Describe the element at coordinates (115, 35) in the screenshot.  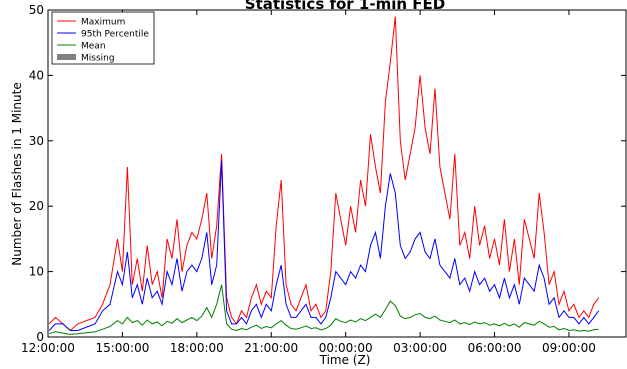
I see `legend-label-95th-percentile: 95th Percentile` at that location.